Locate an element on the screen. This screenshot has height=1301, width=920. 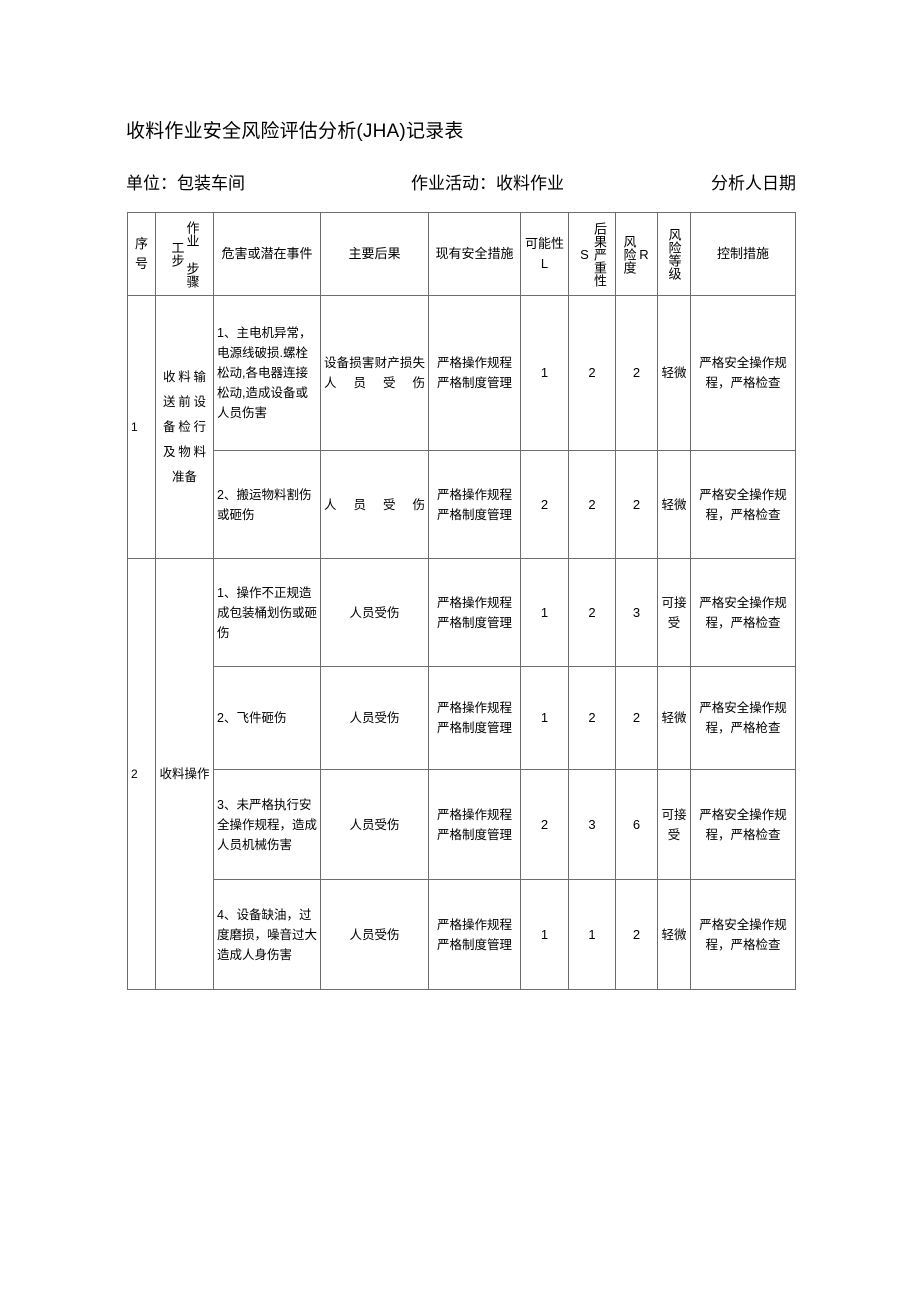
column-header-consequence: 主要后果 is located at coordinates (374, 254).